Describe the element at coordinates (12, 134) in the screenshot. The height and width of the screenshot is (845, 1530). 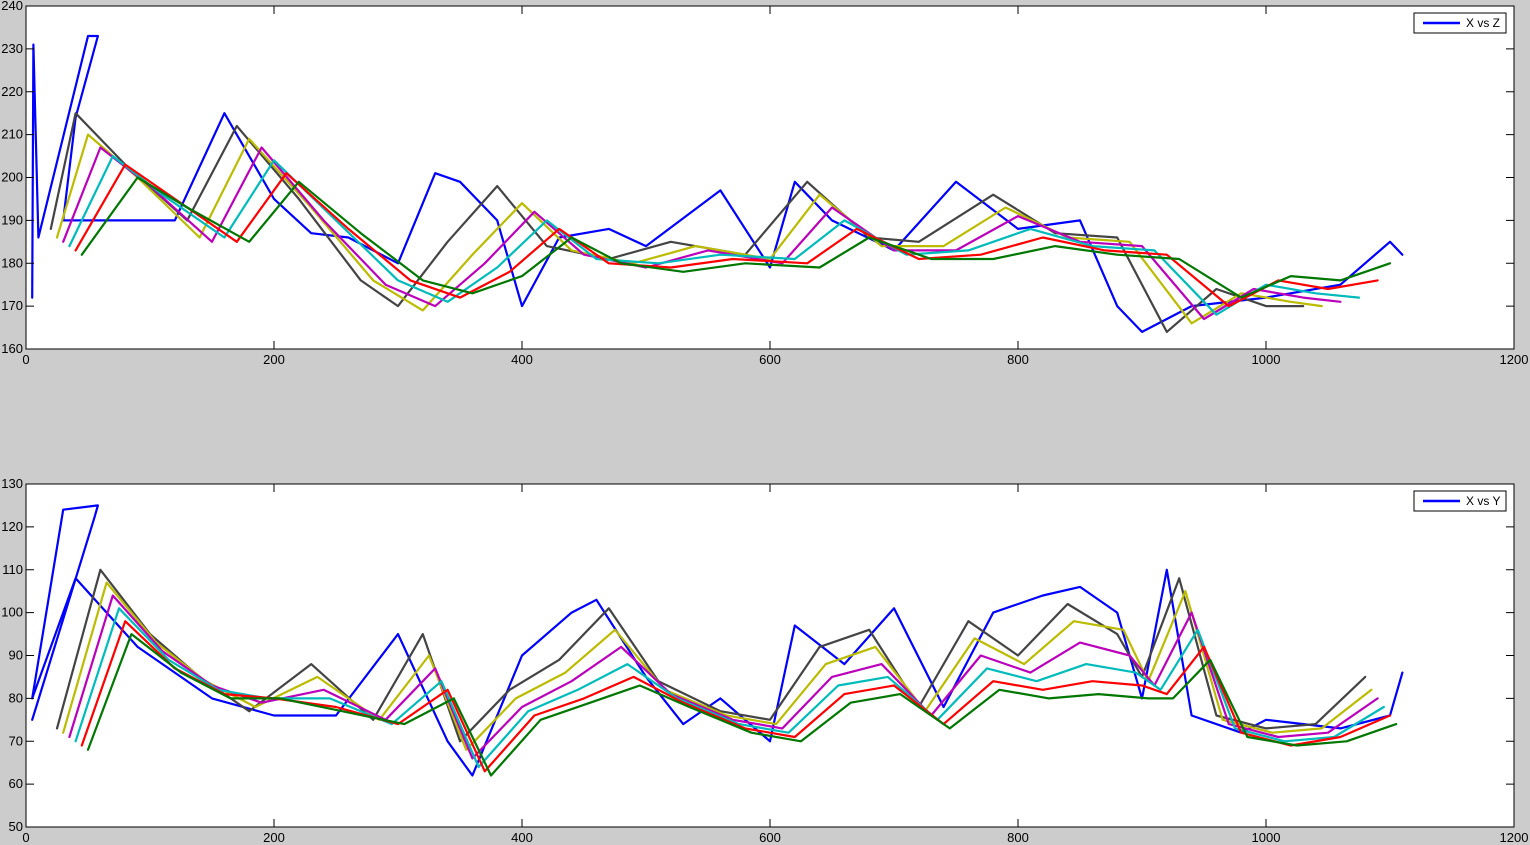
I see `y-tick-label: 210` at that location.